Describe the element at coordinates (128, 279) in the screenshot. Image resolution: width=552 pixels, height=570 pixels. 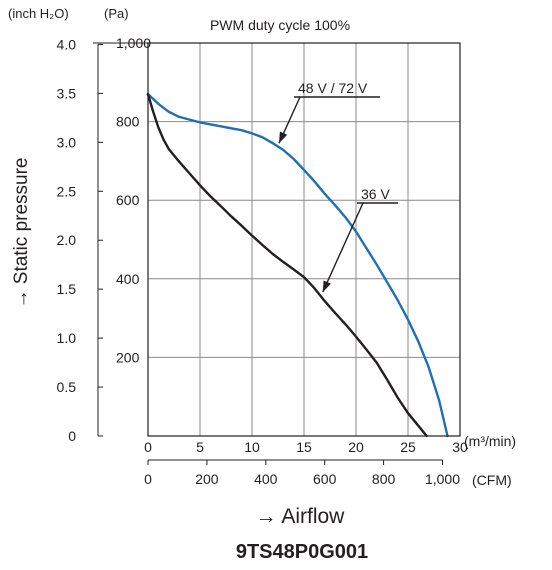
I see `pa-tick-label: 400` at that location.